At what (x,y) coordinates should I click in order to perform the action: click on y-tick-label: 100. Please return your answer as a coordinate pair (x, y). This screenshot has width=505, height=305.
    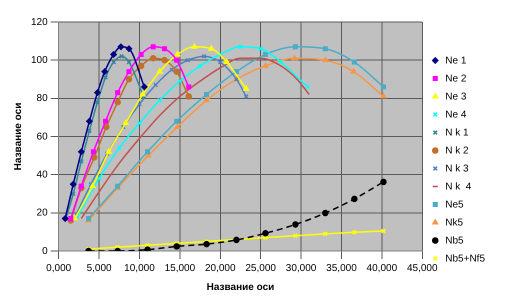
    Looking at the image, I should click on (39, 60).